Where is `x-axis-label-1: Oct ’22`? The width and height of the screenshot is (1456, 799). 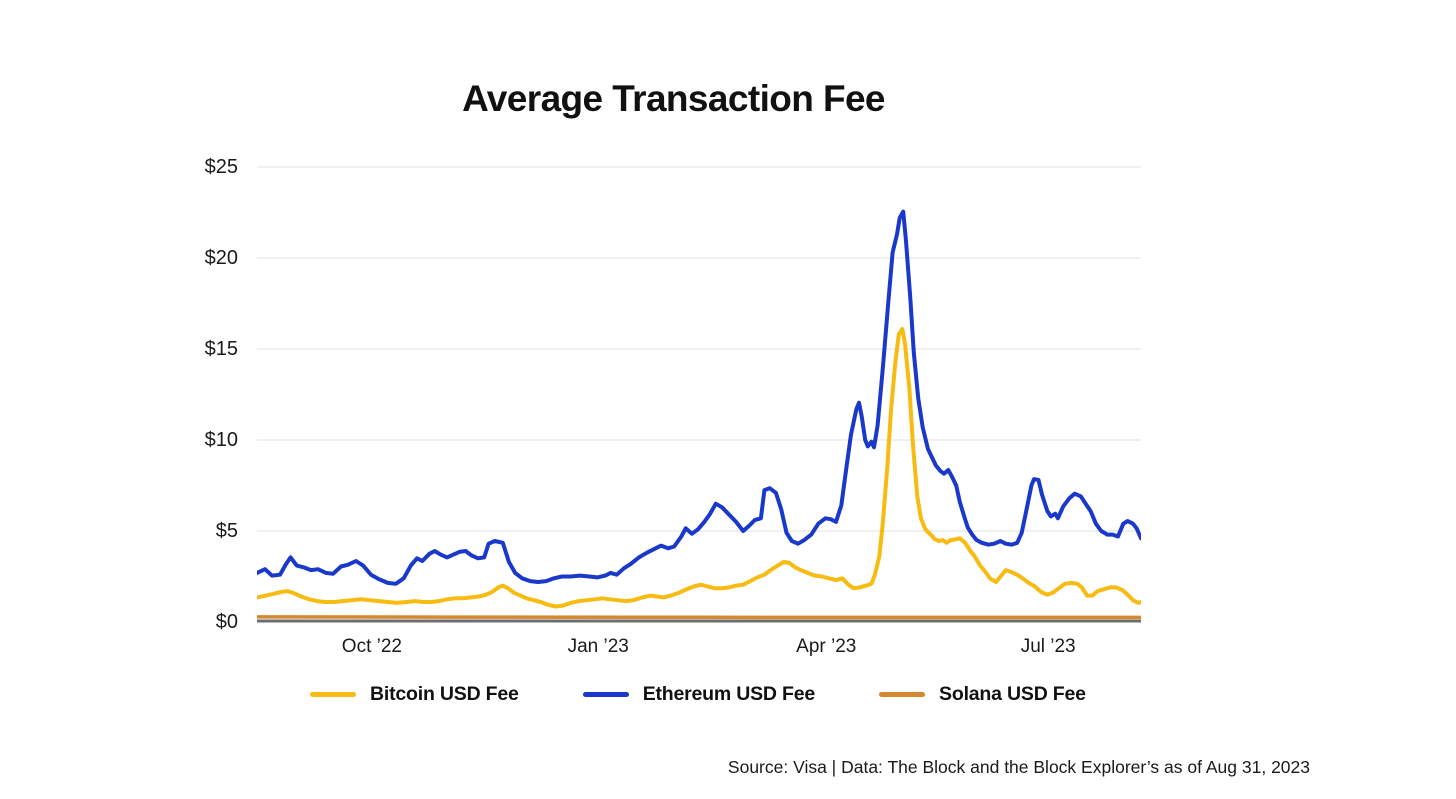 x-axis-label-1: Oct ’22 is located at coordinates (371, 646).